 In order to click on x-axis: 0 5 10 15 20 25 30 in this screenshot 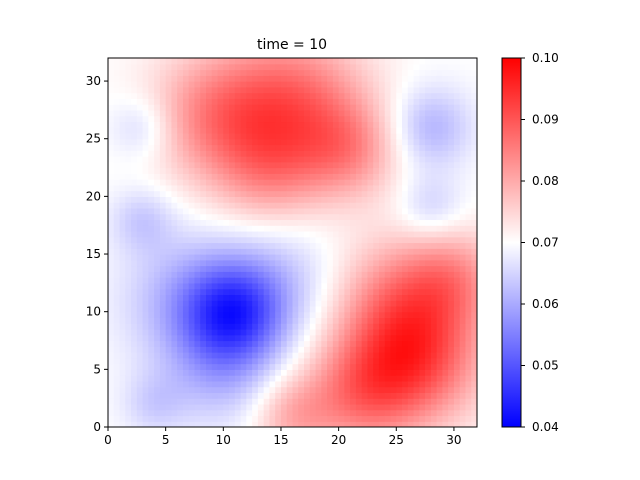, I will do `click(283, 437)`.